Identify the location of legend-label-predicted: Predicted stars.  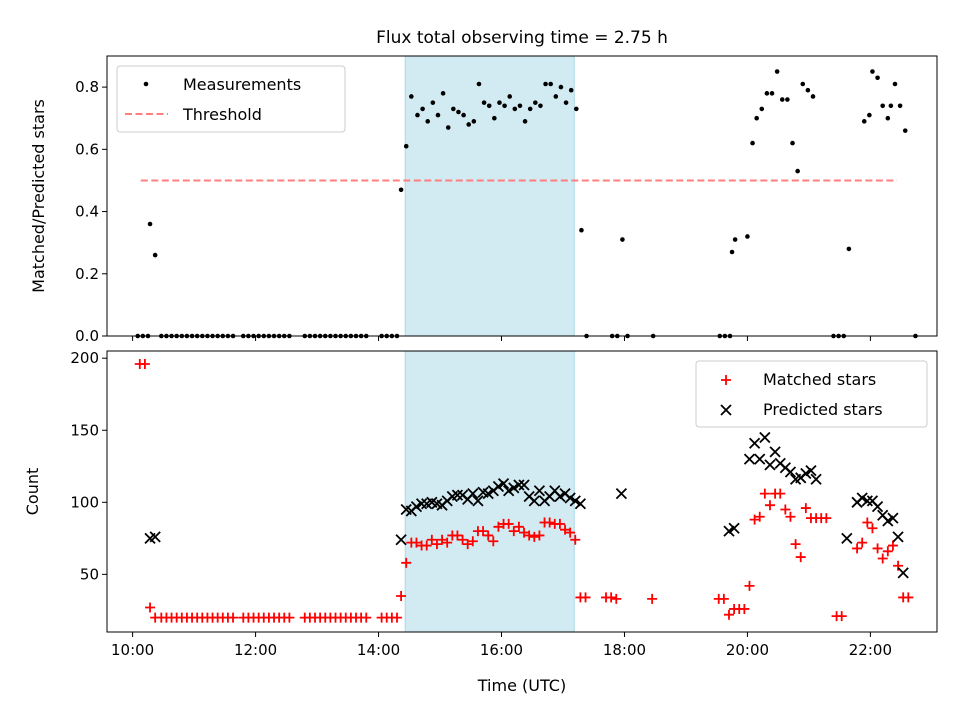
(823, 409).